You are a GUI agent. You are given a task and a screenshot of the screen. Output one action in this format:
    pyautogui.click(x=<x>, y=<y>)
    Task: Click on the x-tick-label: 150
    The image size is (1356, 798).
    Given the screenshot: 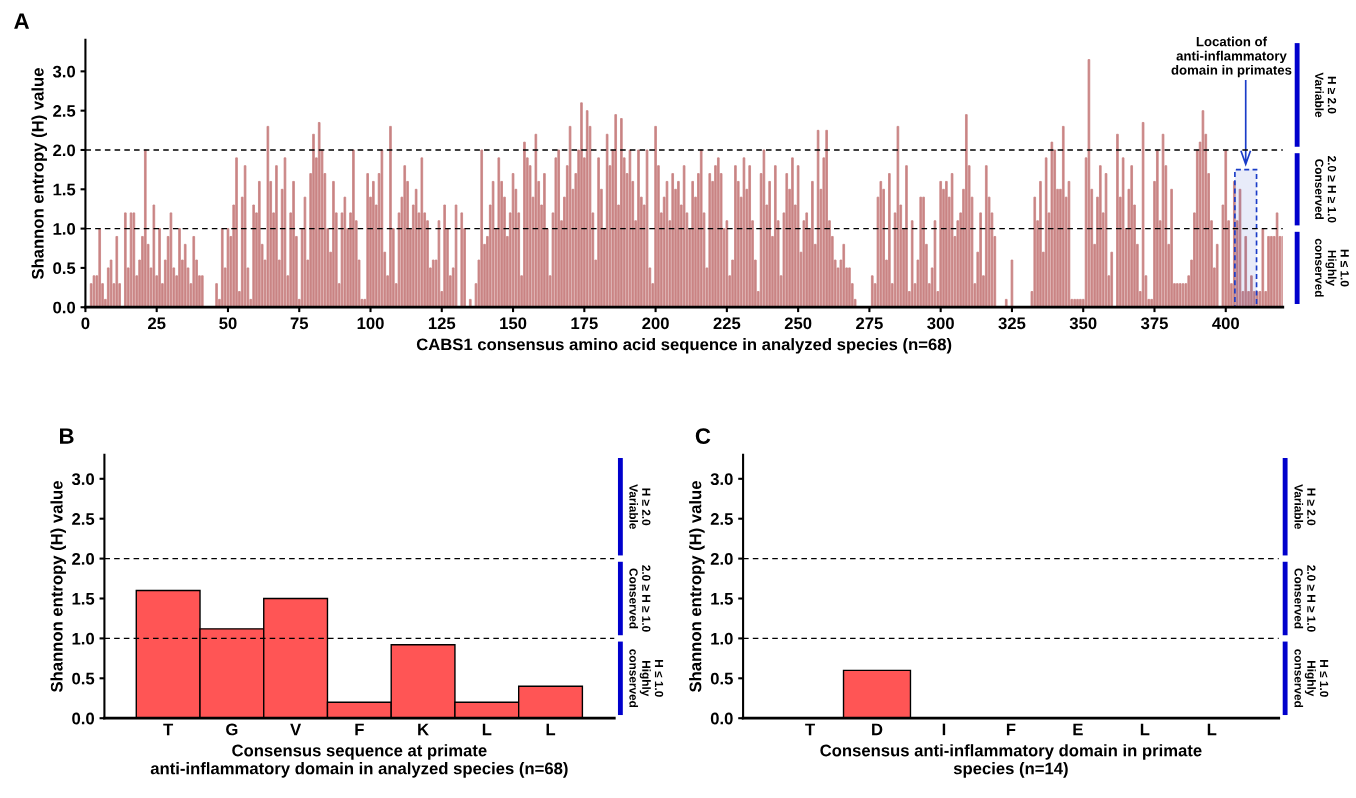 What is the action you would take?
    pyautogui.click(x=513, y=323)
    